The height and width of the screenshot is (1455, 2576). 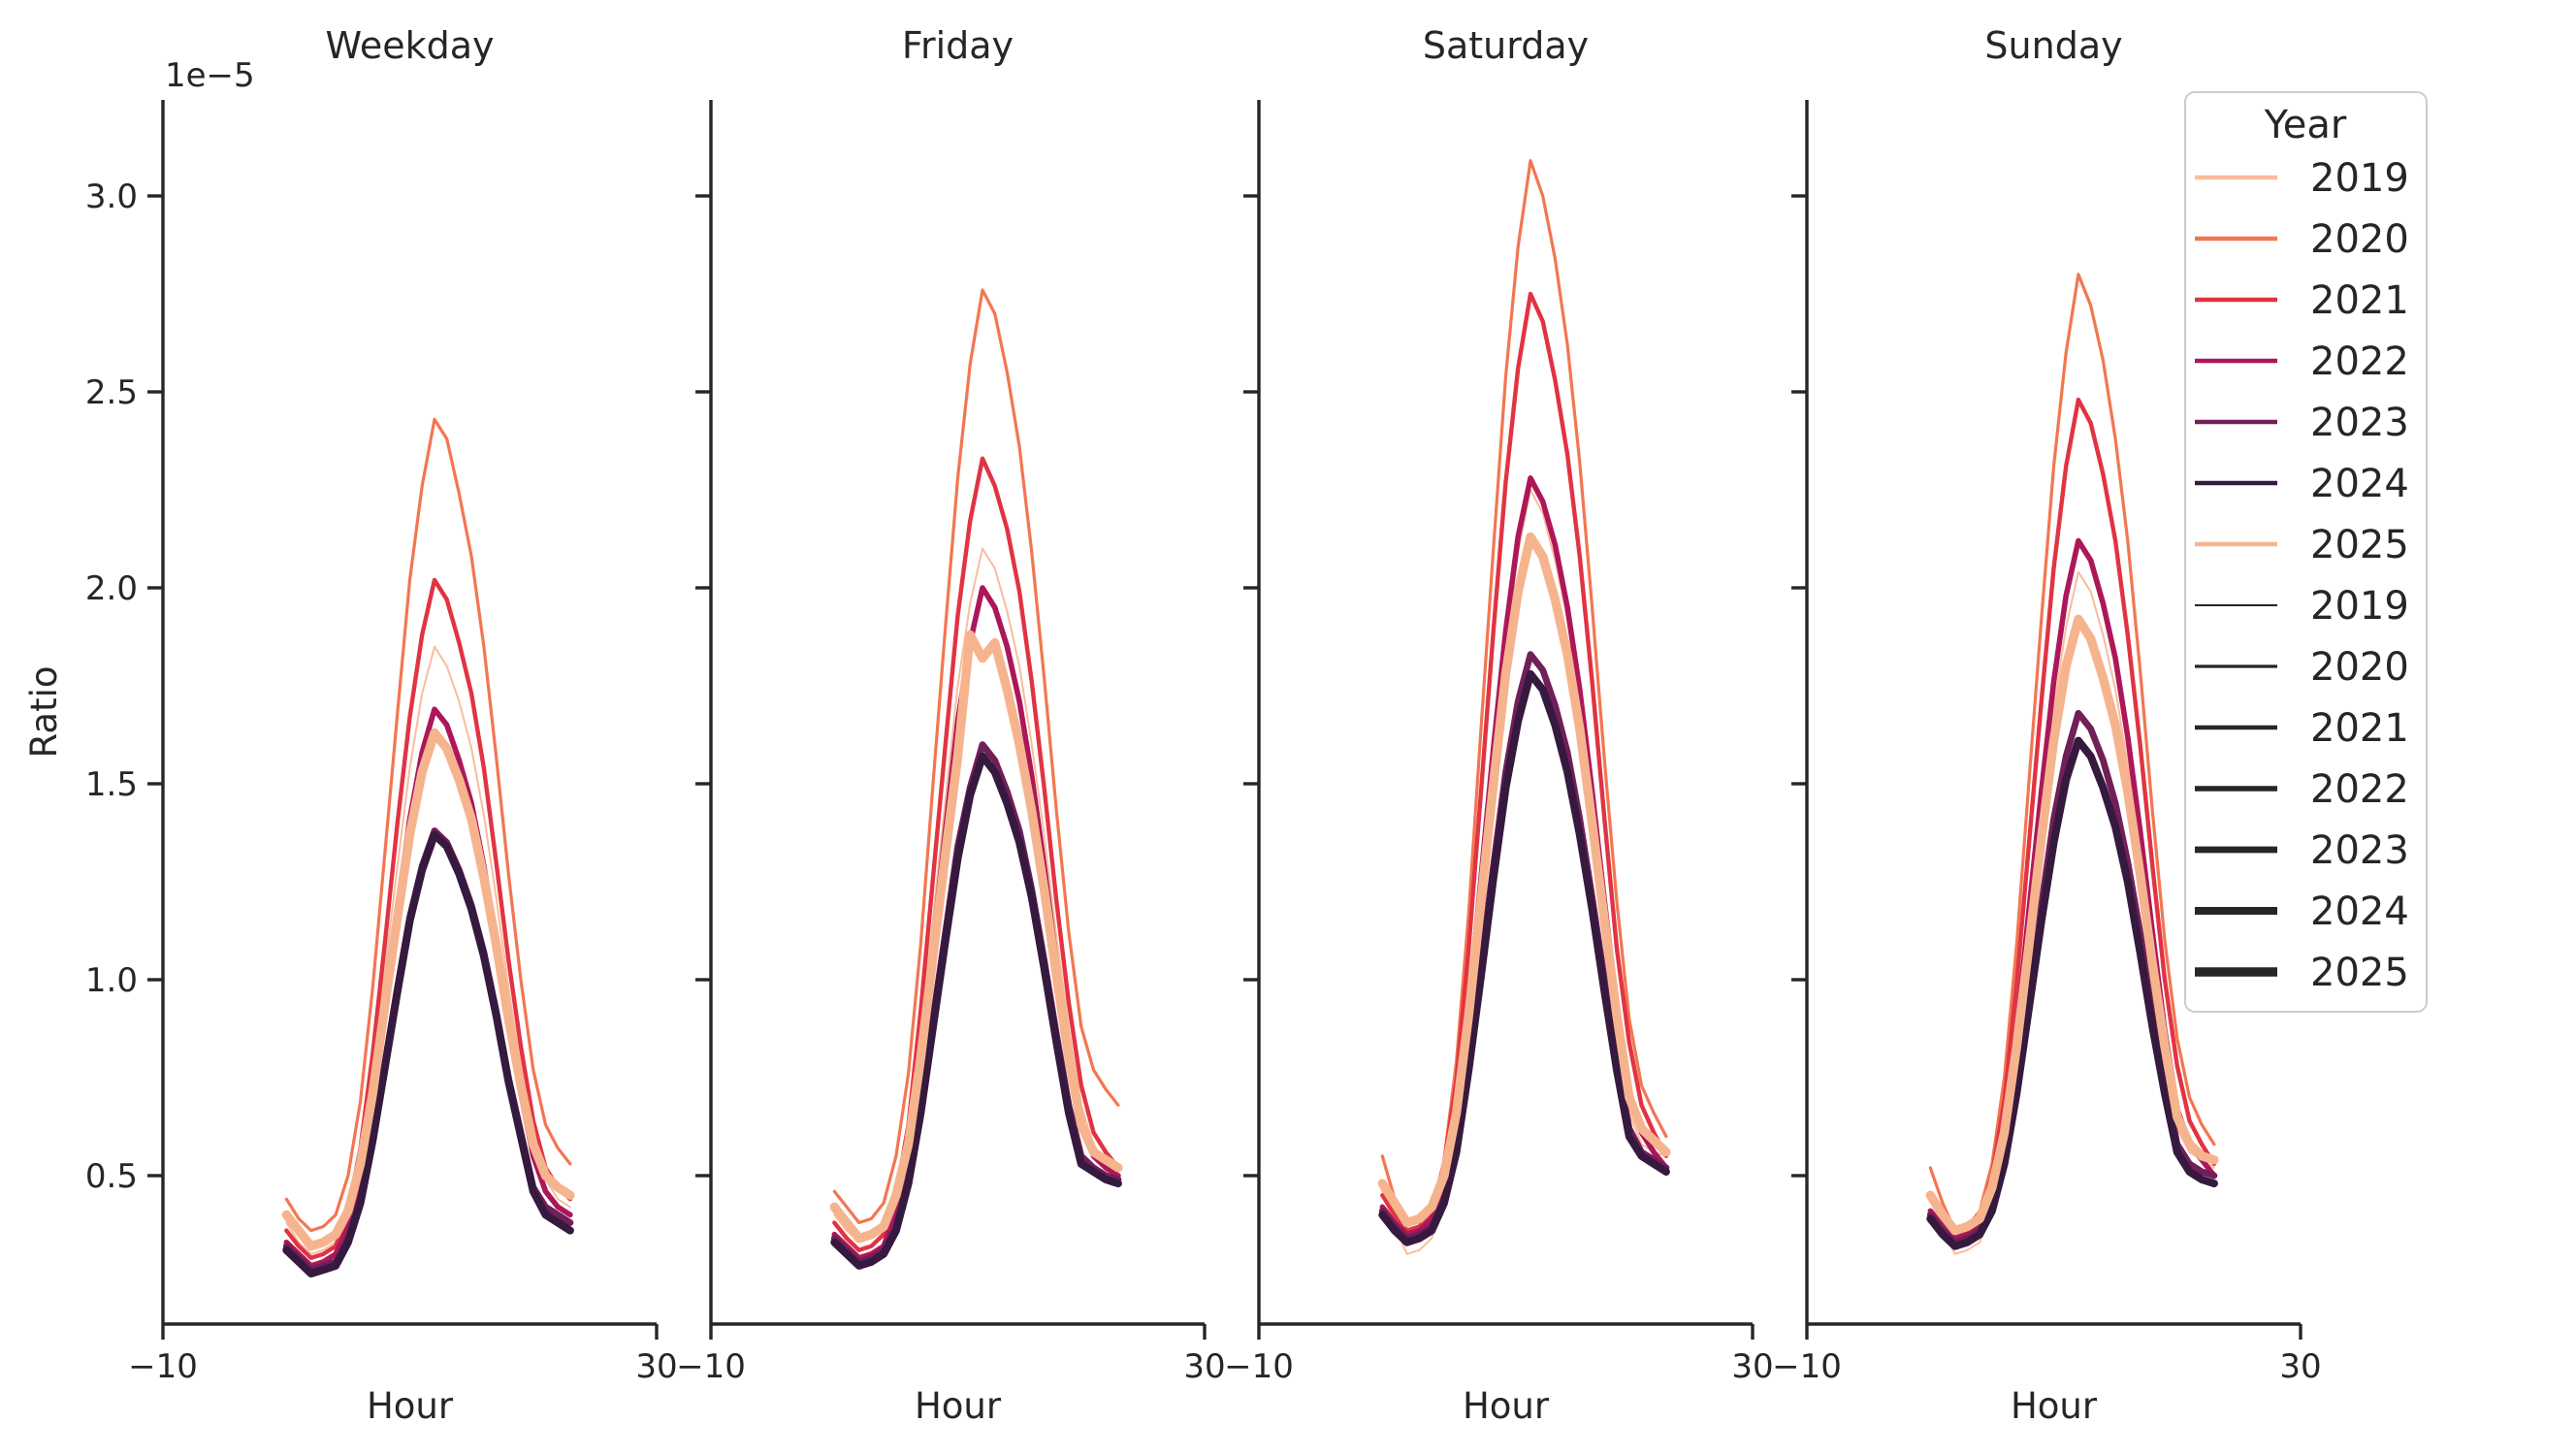 I want to click on series-line-2025-friday, so click(x=976, y=937).